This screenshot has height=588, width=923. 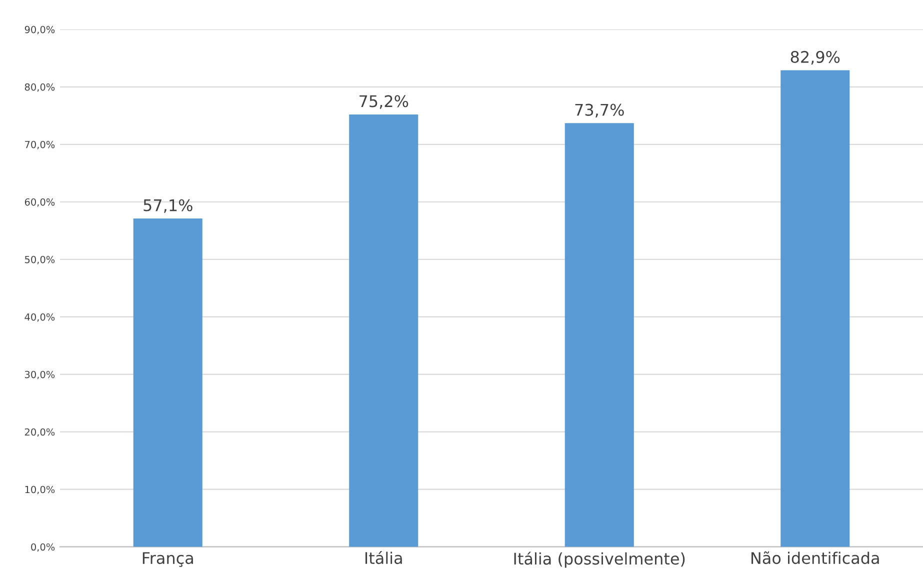 What do you see at coordinates (815, 57) in the screenshot?
I see `data-label: 82,9%` at bounding box center [815, 57].